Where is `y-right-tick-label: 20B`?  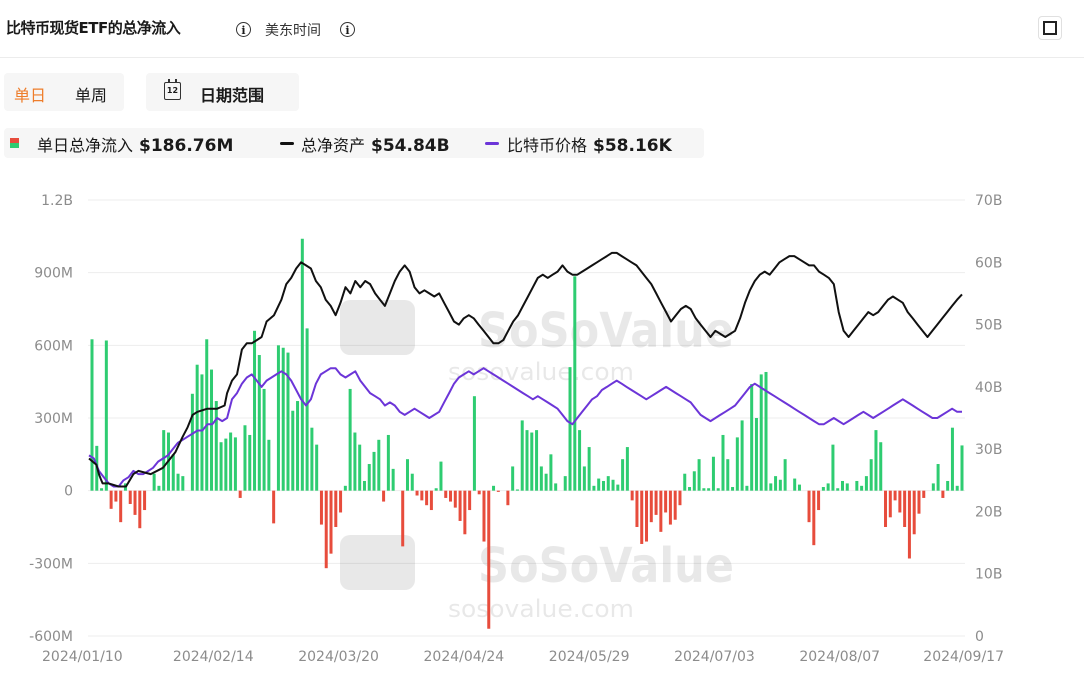
y-right-tick-label: 20B is located at coordinates (988, 512).